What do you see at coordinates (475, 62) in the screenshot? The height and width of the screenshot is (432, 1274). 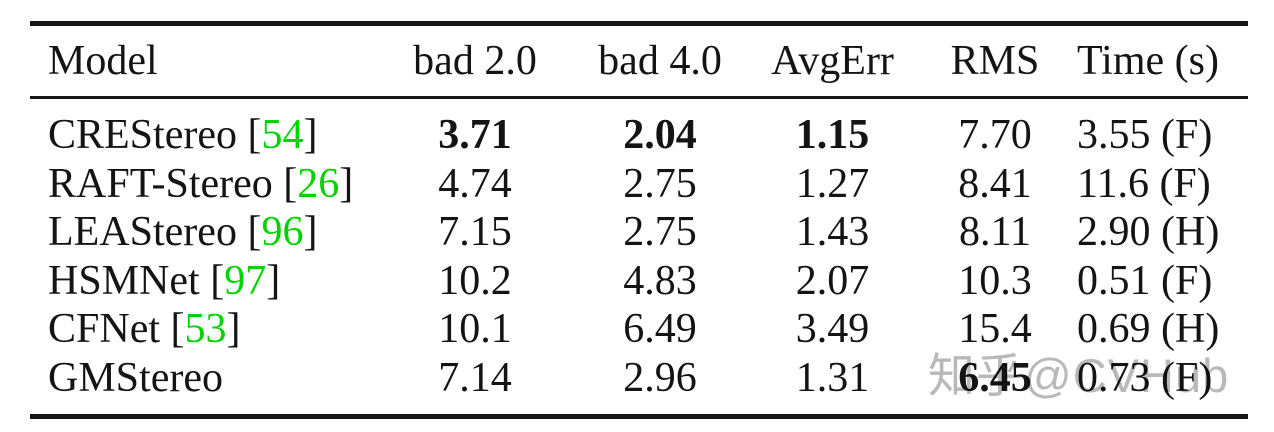 I see `col-header-bad2: bad 2.0` at bounding box center [475, 62].